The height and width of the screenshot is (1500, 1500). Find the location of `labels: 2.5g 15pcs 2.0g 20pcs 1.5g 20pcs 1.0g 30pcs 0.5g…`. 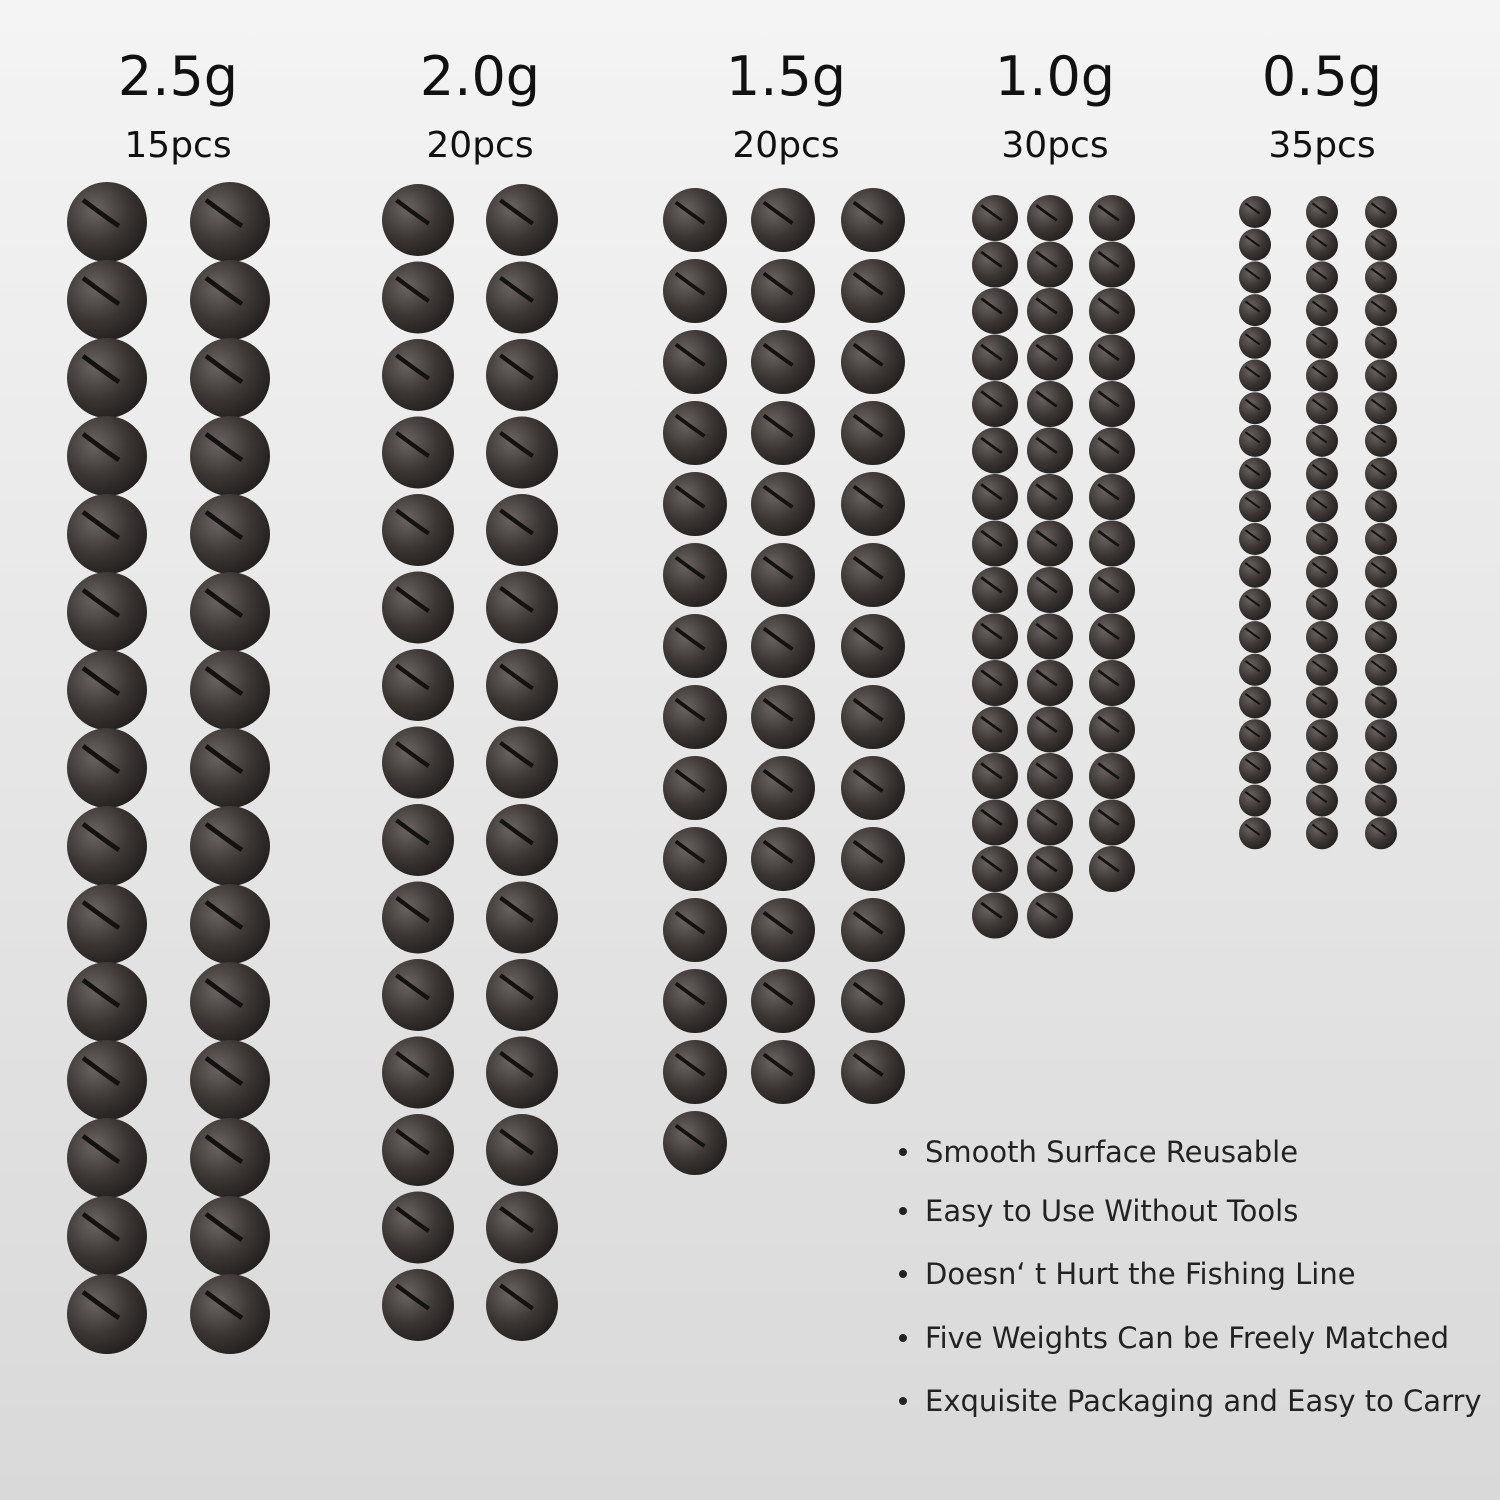

labels: 2.5g 15pcs 2.0g 20pcs 1.5g 20pcs 1.0g 30pcs 0.5g… is located at coordinates (750, 105).